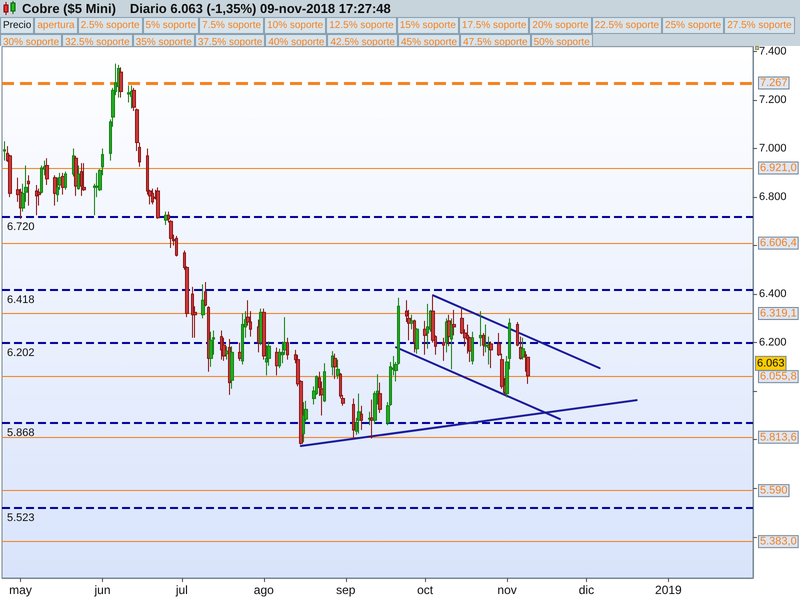 The width and height of the screenshot is (800, 600). What do you see at coordinates (231, 25) in the screenshot?
I see `text: 7.5% soporte` at bounding box center [231, 25].